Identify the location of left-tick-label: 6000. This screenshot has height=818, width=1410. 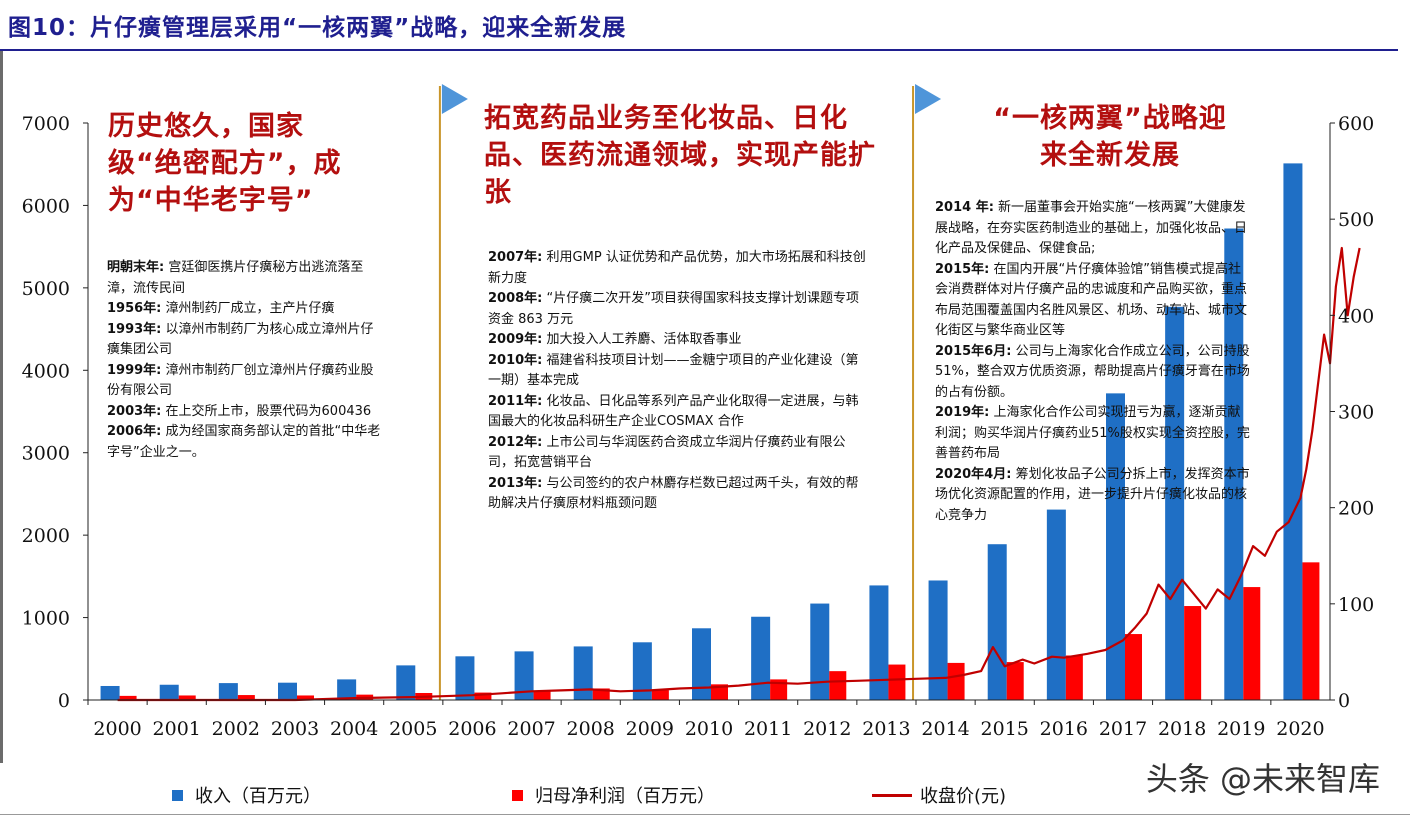
(46, 206).